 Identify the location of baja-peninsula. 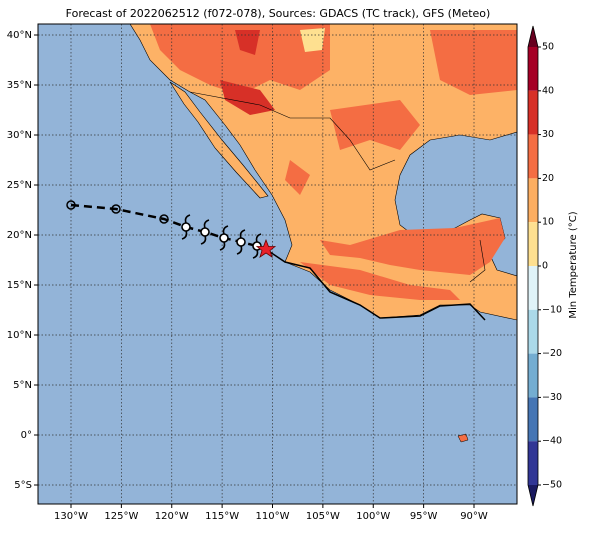
(219, 140).